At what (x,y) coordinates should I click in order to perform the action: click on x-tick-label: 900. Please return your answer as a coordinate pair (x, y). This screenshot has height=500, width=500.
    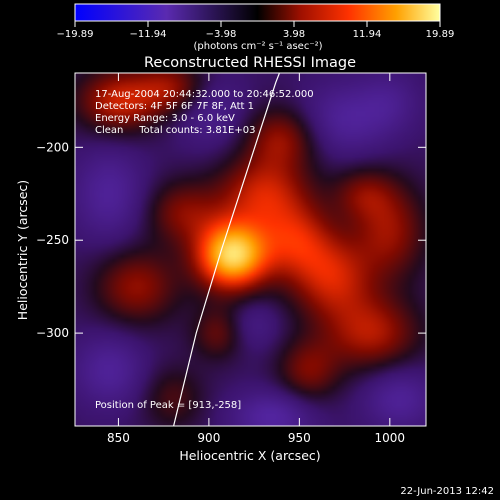
    Looking at the image, I should click on (208, 438).